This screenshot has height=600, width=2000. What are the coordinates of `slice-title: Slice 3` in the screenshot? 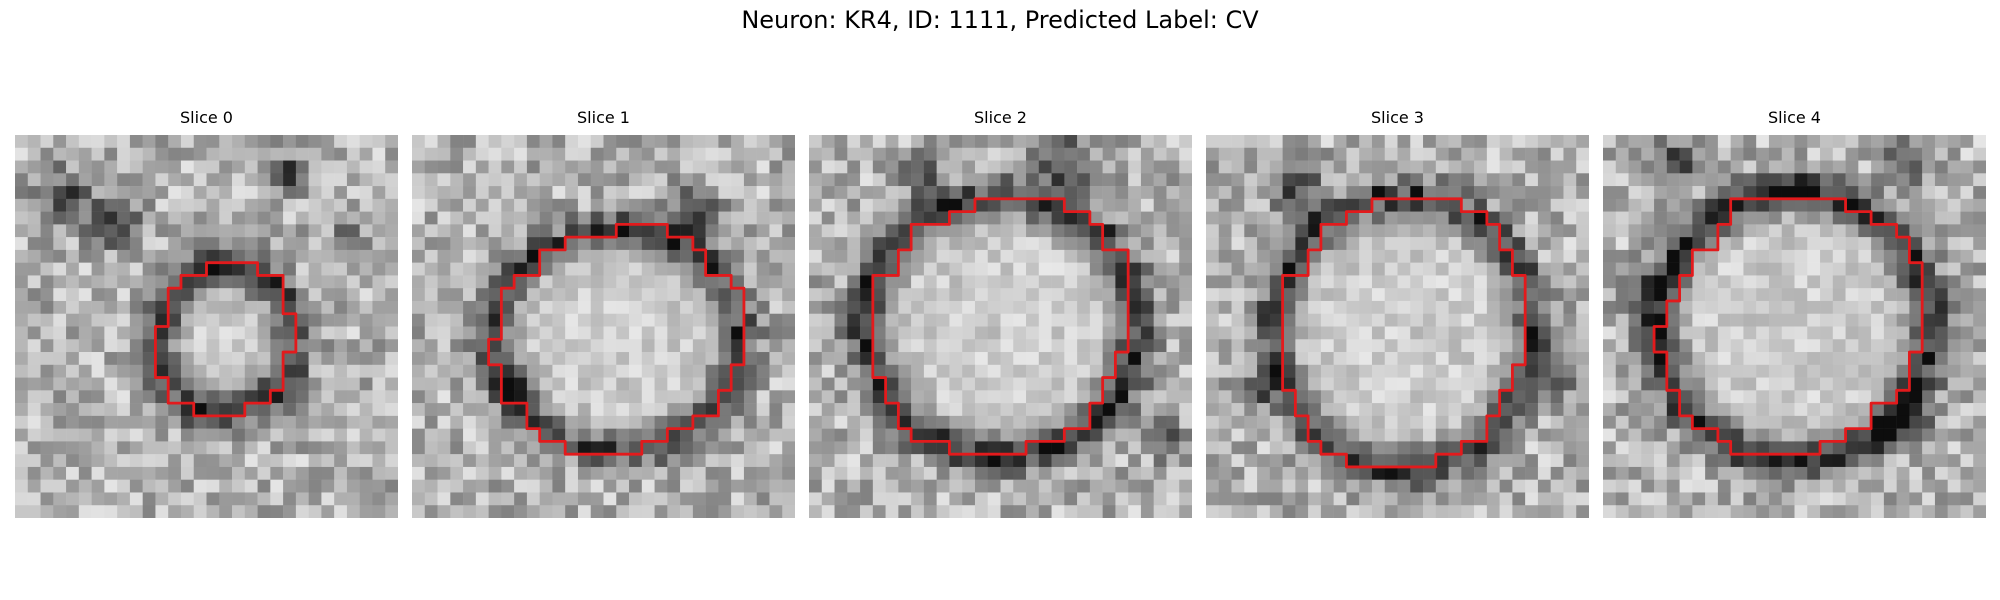 It's located at (1397, 117).